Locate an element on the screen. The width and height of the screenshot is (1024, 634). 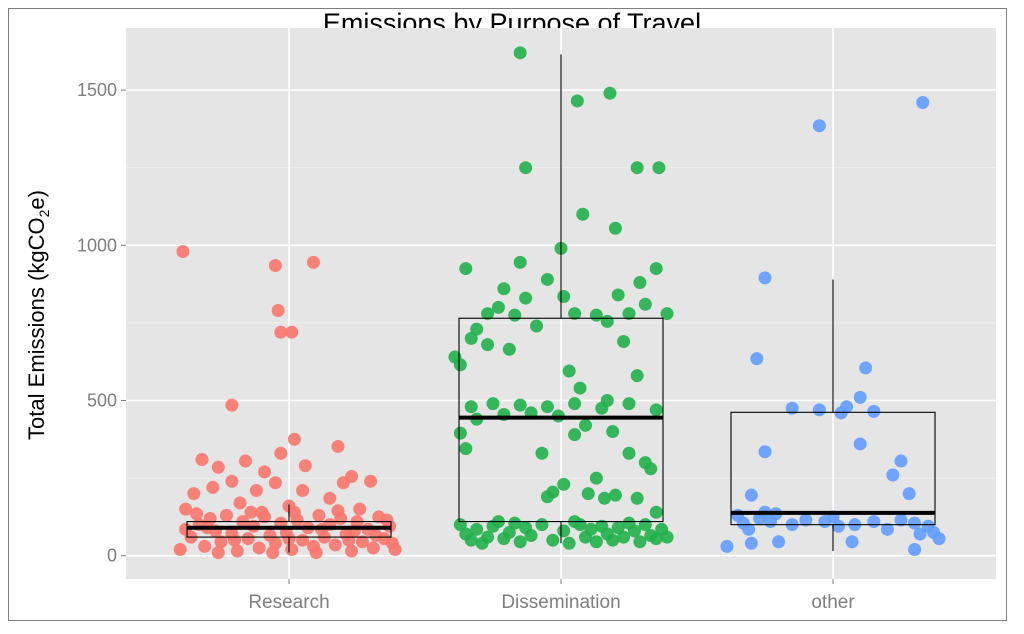
y-tick-label: 1500 is located at coordinates (97, 90).